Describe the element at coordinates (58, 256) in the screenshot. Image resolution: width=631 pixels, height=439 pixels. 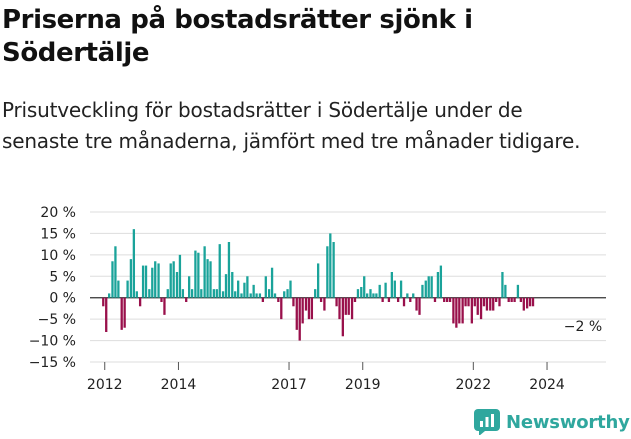
I see `y-tick-label: 10 %` at that location.